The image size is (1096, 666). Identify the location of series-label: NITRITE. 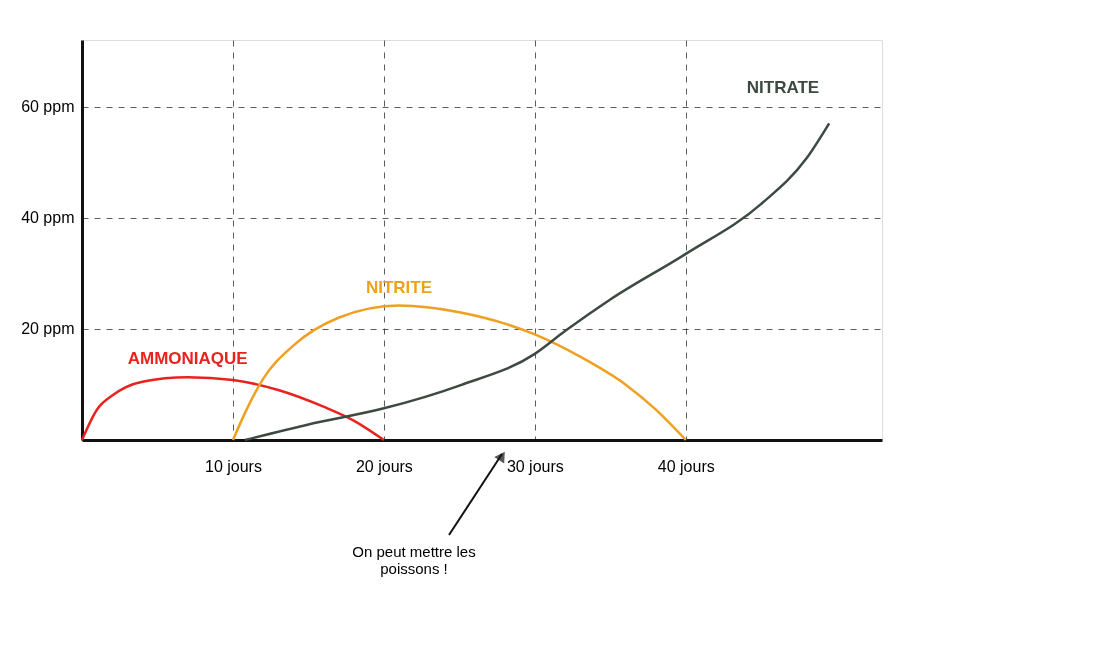
(399, 287).